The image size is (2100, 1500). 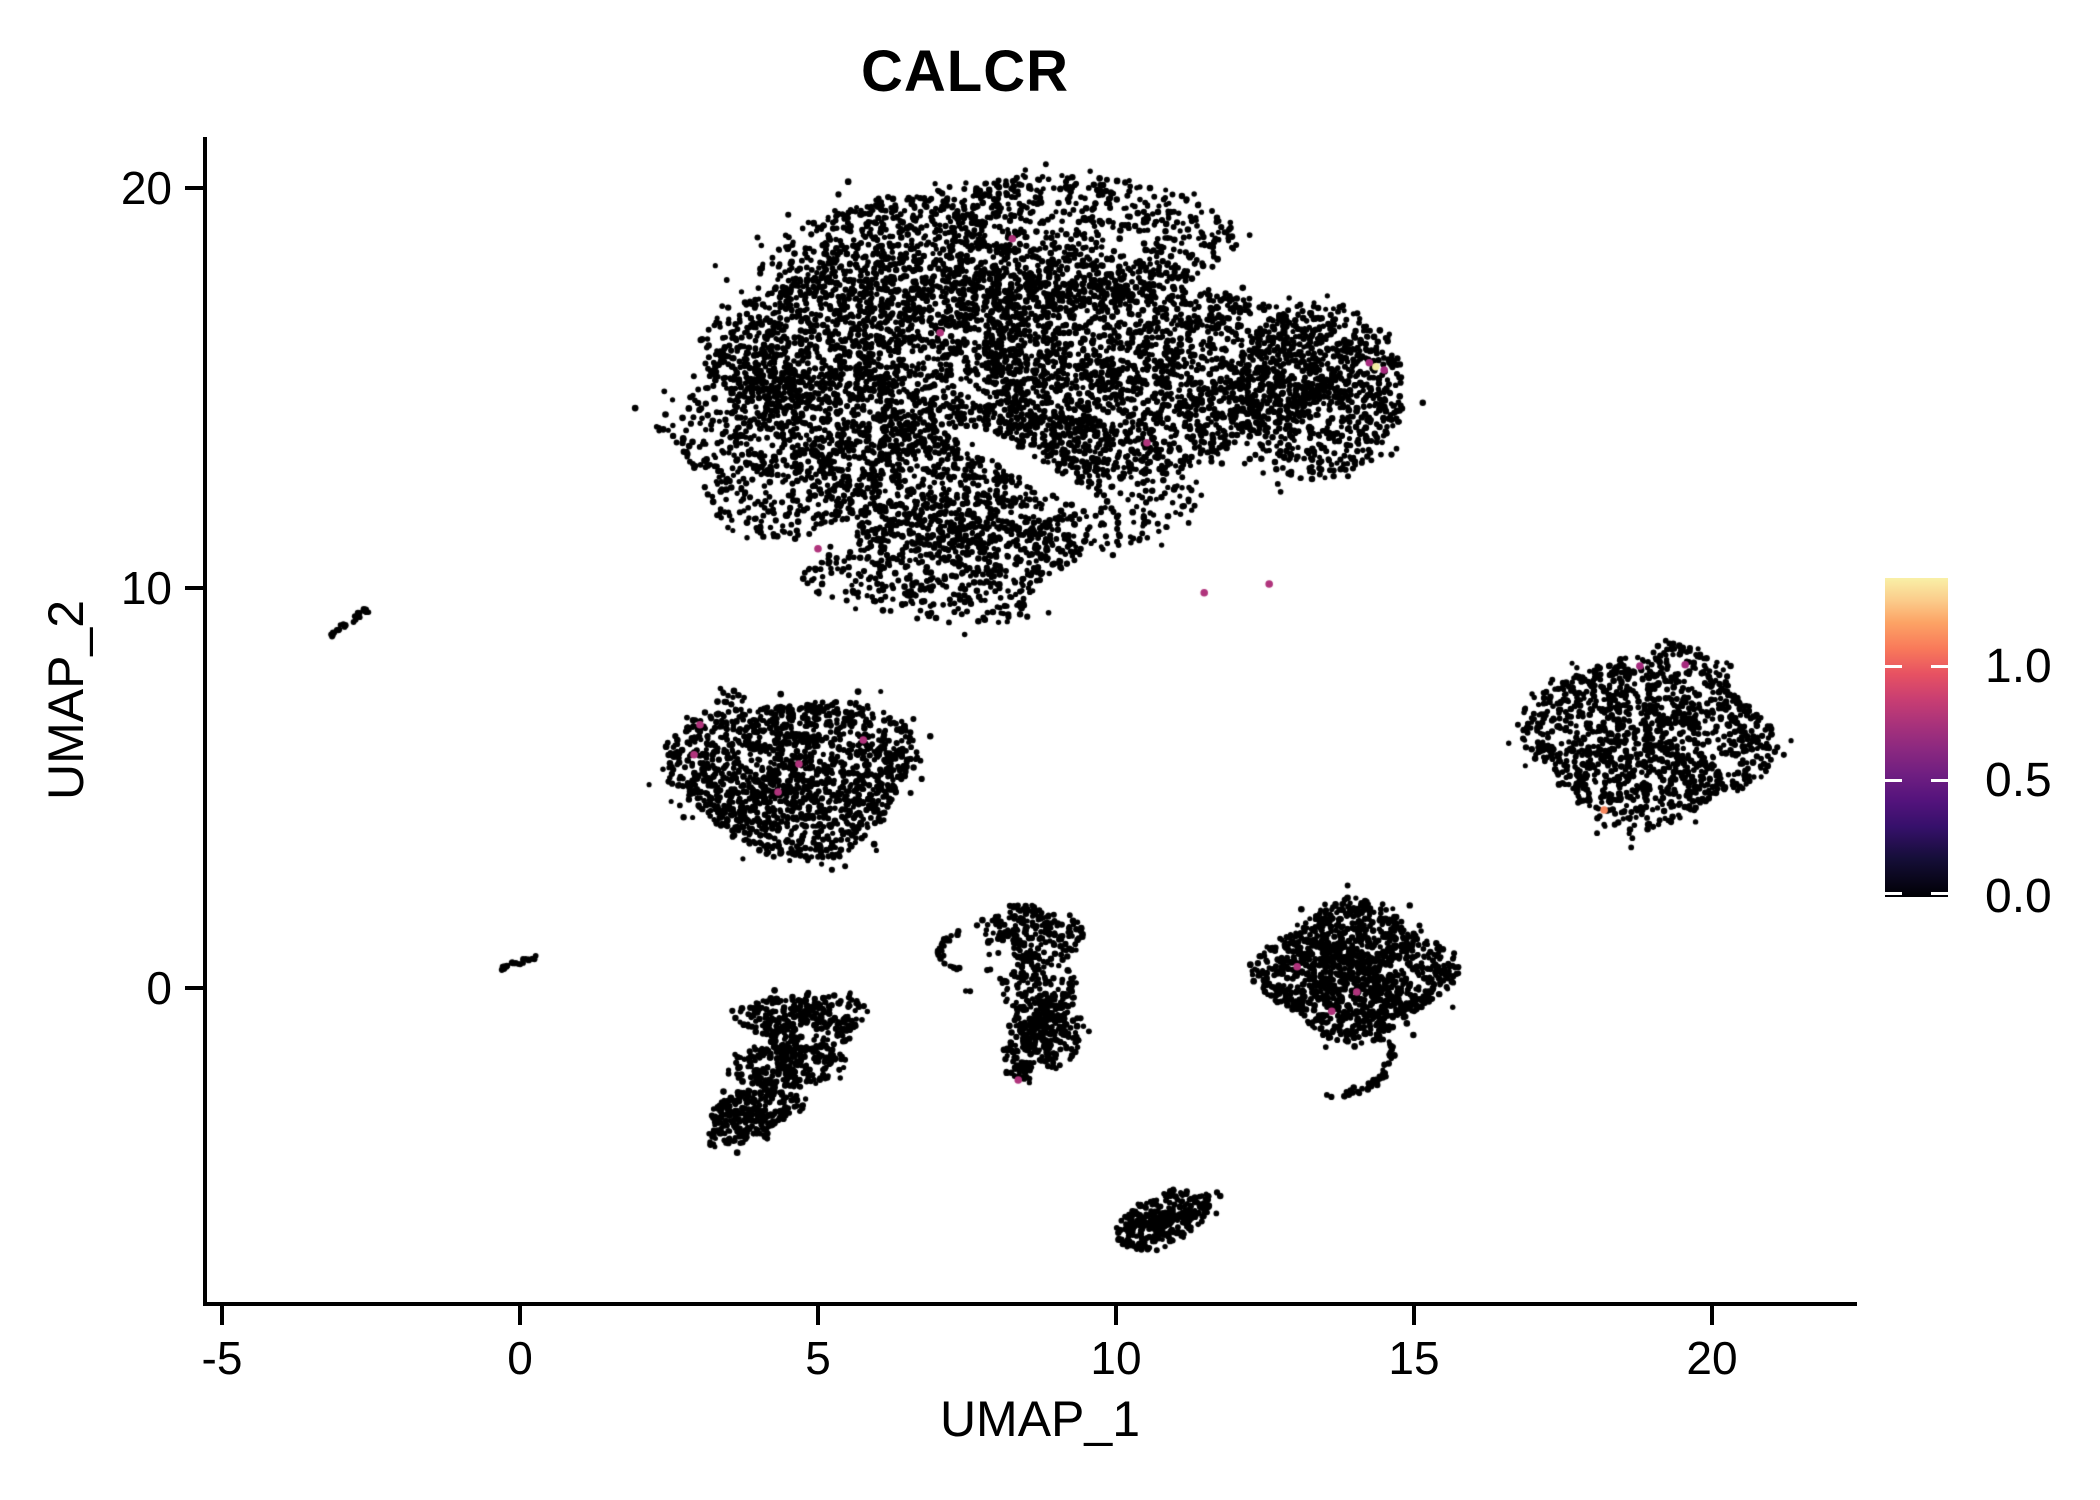 What do you see at coordinates (66, 700) in the screenshot?
I see `y-axis-title: UMAP_2` at bounding box center [66, 700].